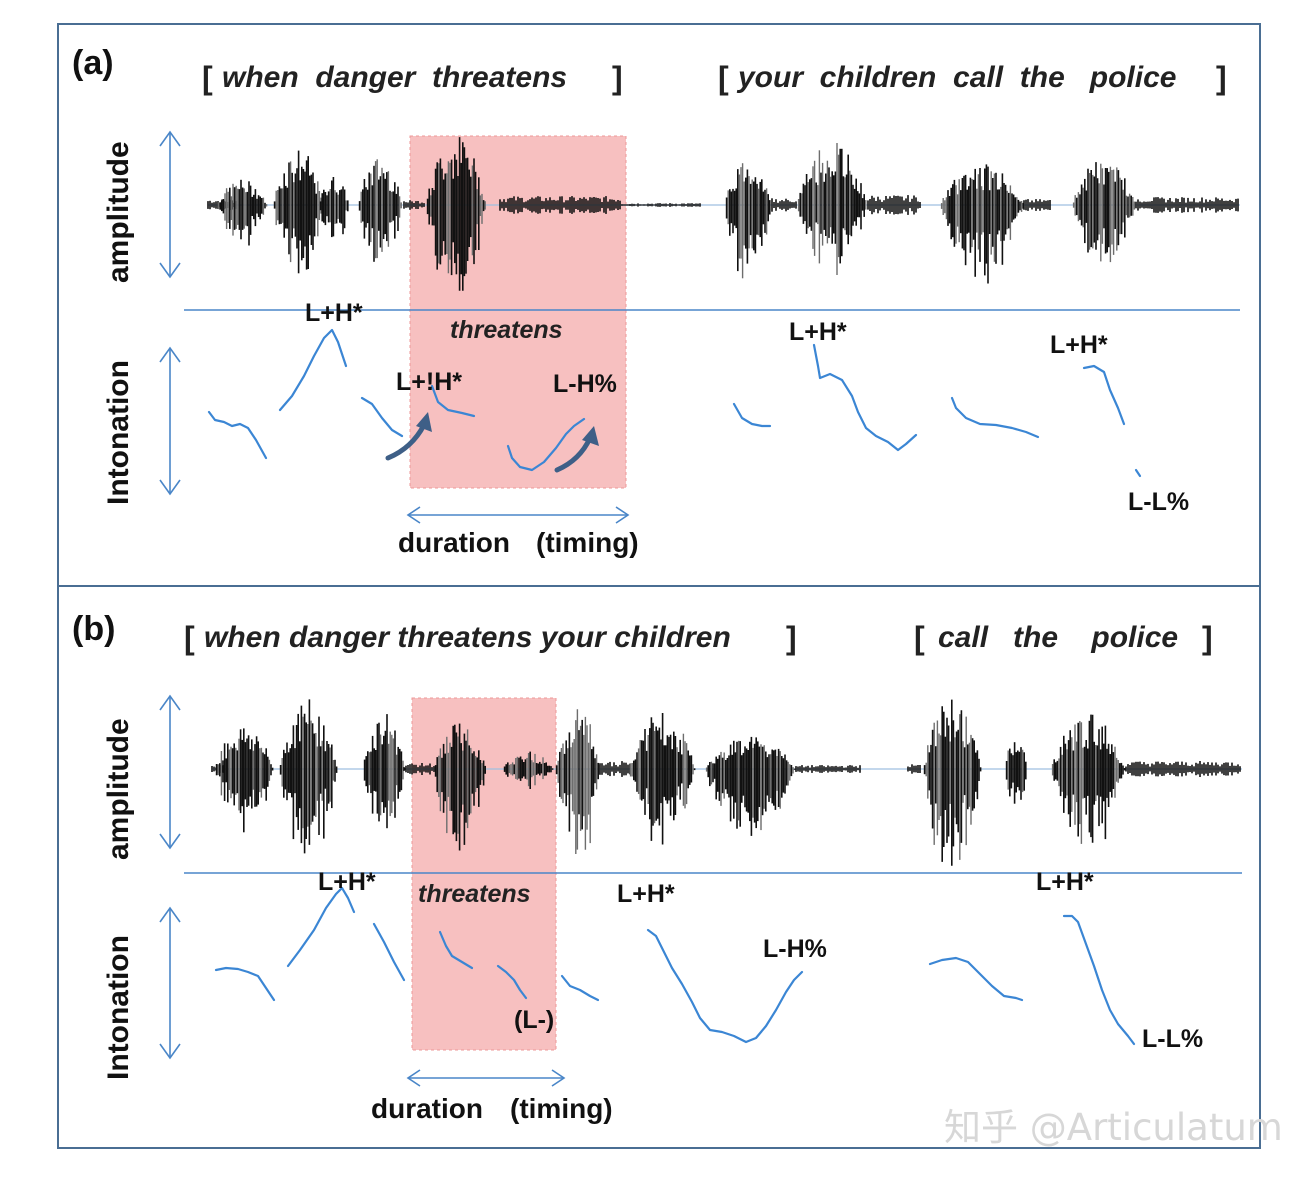 The width and height of the screenshot is (1316, 1180). What do you see at coordinates (518, 515) in the screenshot?
I see `duration-arrow-a` at bounding box center [518, 515].